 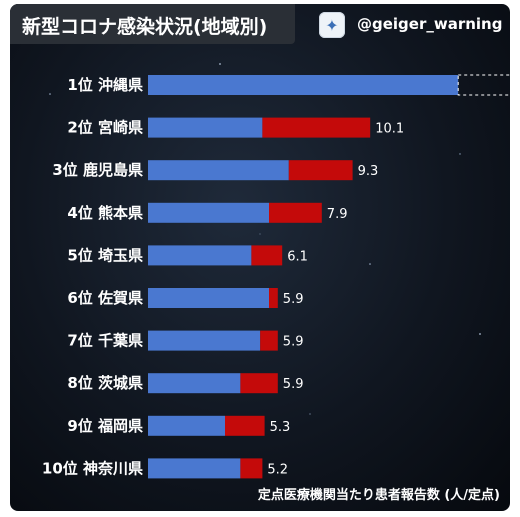 What do you see at coordinates (483, 85) in the screenshot?
I see `bar-dashed-outline` at bounding box center [483, 85].